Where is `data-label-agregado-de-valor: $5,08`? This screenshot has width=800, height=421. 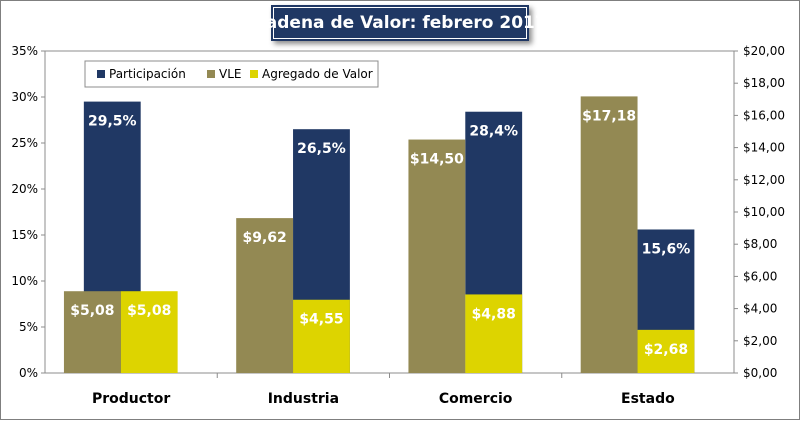
data-label-agregado-de-valor: $5,08 is located at coordinates (149, 311).